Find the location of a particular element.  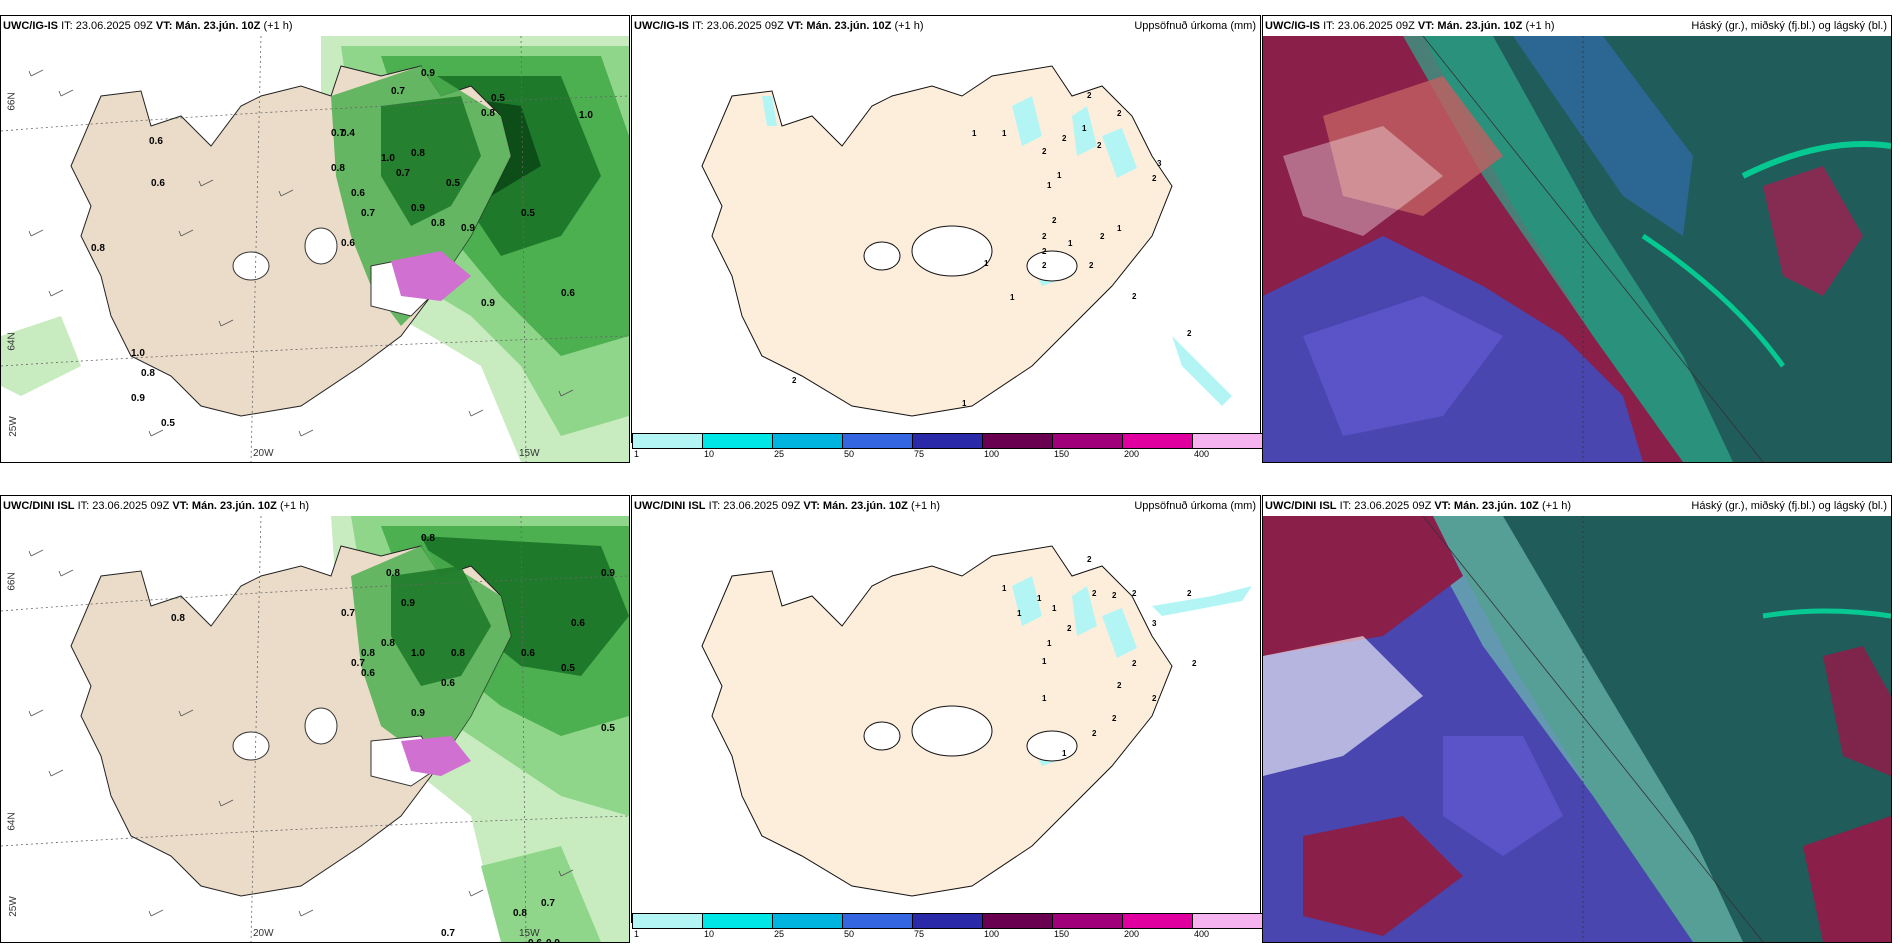

precip-colorbar-top: 1 10 25 50 75 100 150 200 400 is located at coordinates (947, 446).